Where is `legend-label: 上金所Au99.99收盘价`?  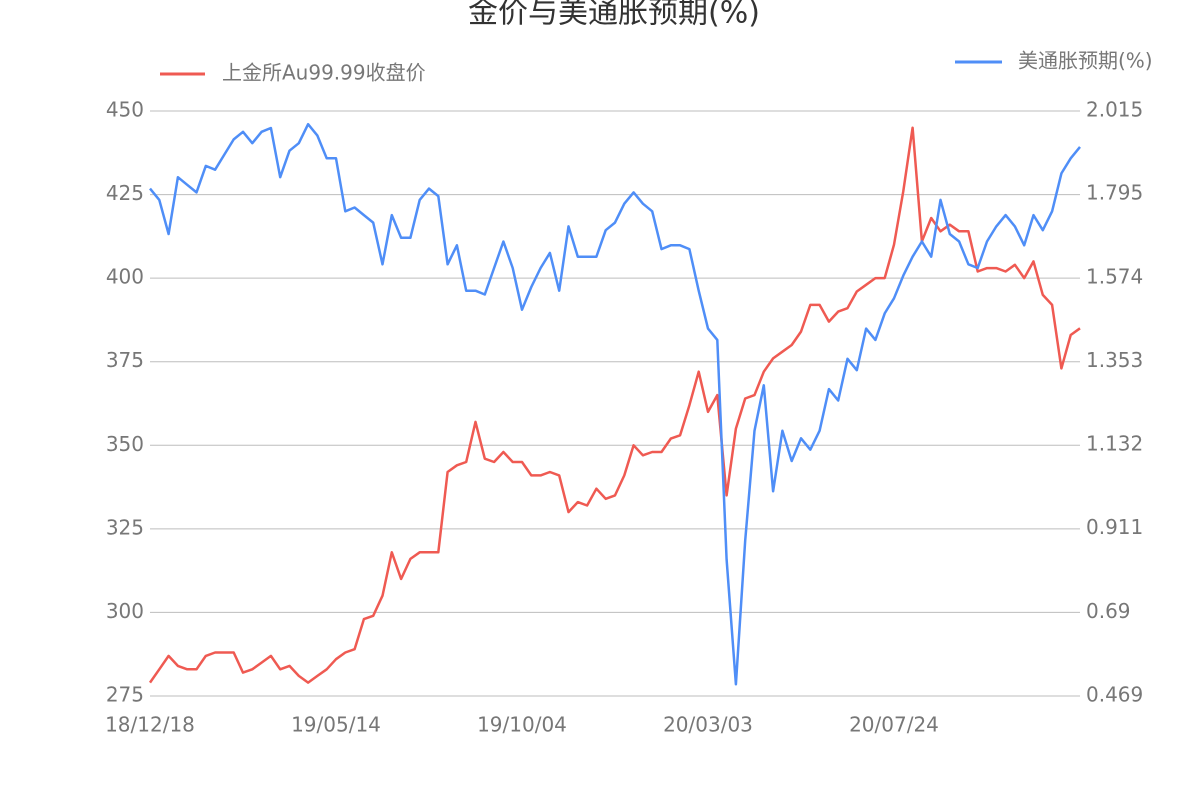
legend-label: 上金所Au99.99收盘价 is located at coordinates (324, 73).